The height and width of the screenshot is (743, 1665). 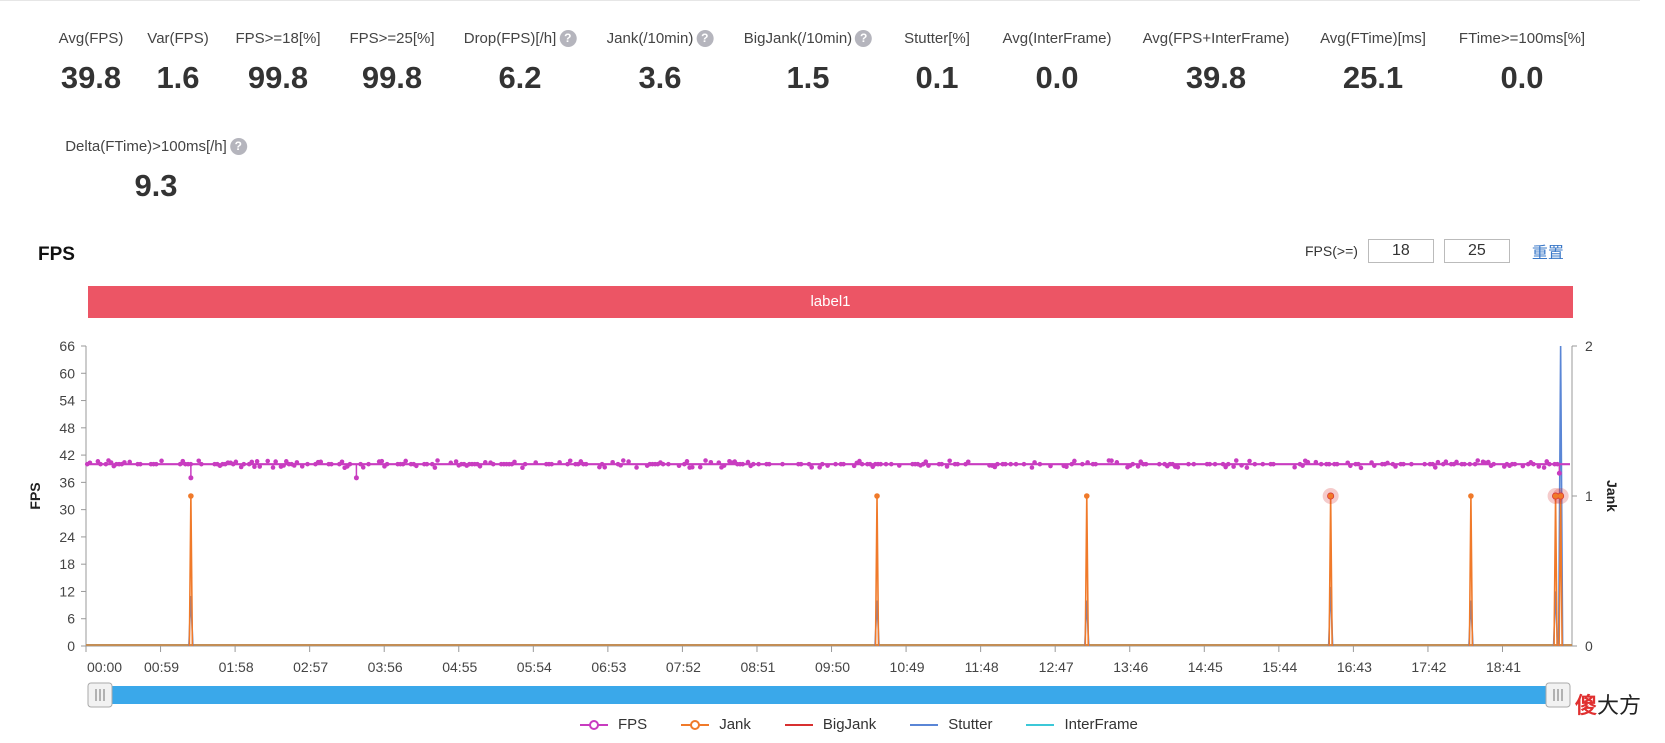 What do you see at coordinates (1589, 496) in the screenshot?
I see `y2-tick-label: 1` at bounding box center [1589, 496].